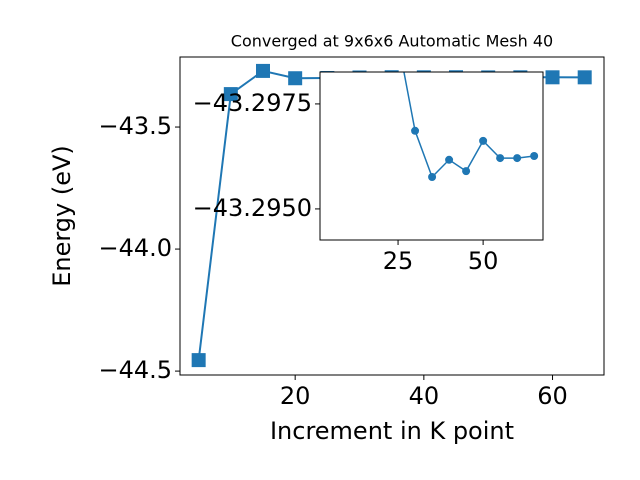 The height and width of the screenshot is (480, 640). Describe the element at coordinates (398, 261) in the screenshot. I see `x-tick-label: 25` at that location.